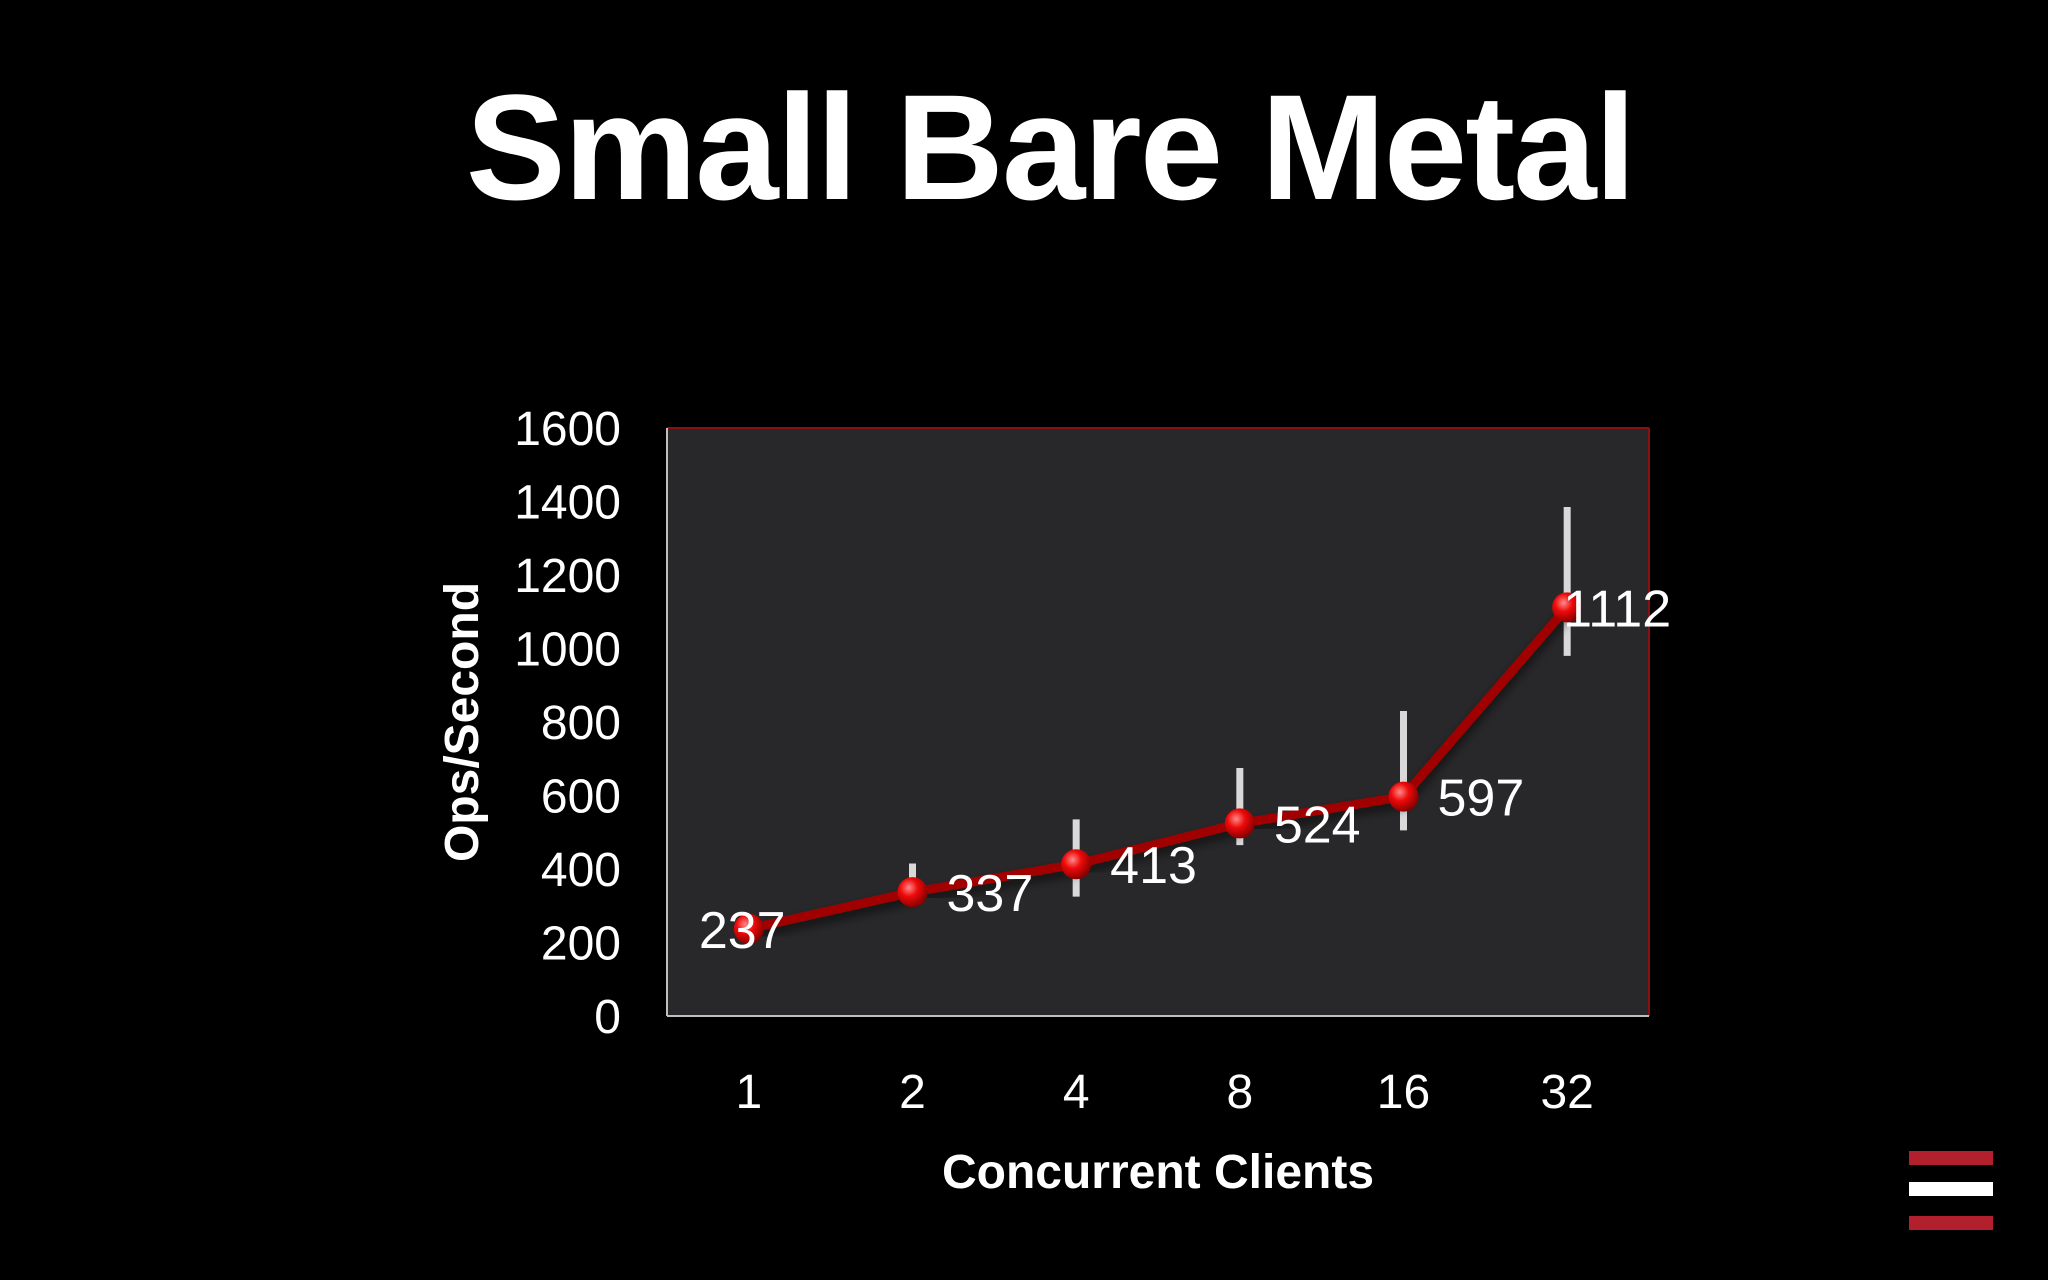 This screenshot has width=2048, height=1280. I want to click on y-tick-label: 400, so click(581, 870).